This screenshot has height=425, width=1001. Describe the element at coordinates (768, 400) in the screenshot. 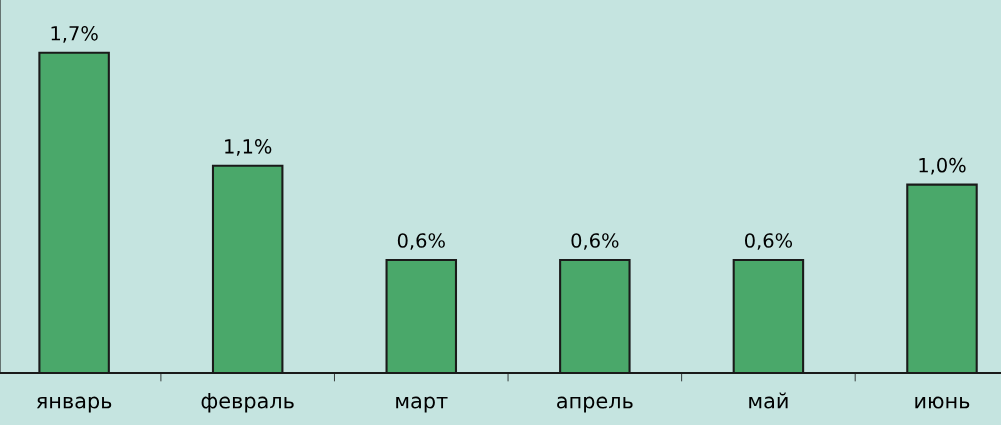

I see `x-tick-label: май` at that location.